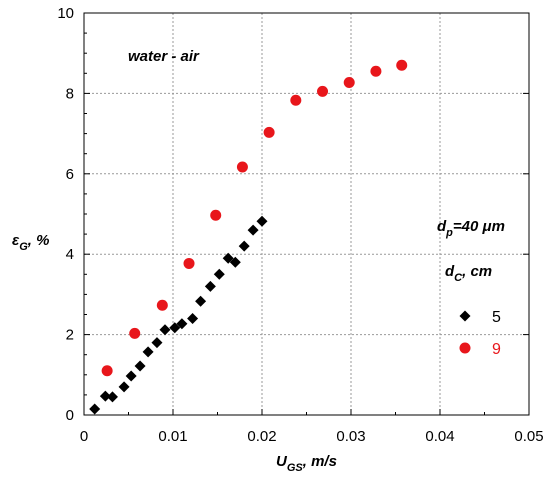 Image resolution: width=550 pixels, height=501 pixels. Describe the element at coordinates (476, 271) in the screenshot. I see `legend-title-rest: , cm` at that location.